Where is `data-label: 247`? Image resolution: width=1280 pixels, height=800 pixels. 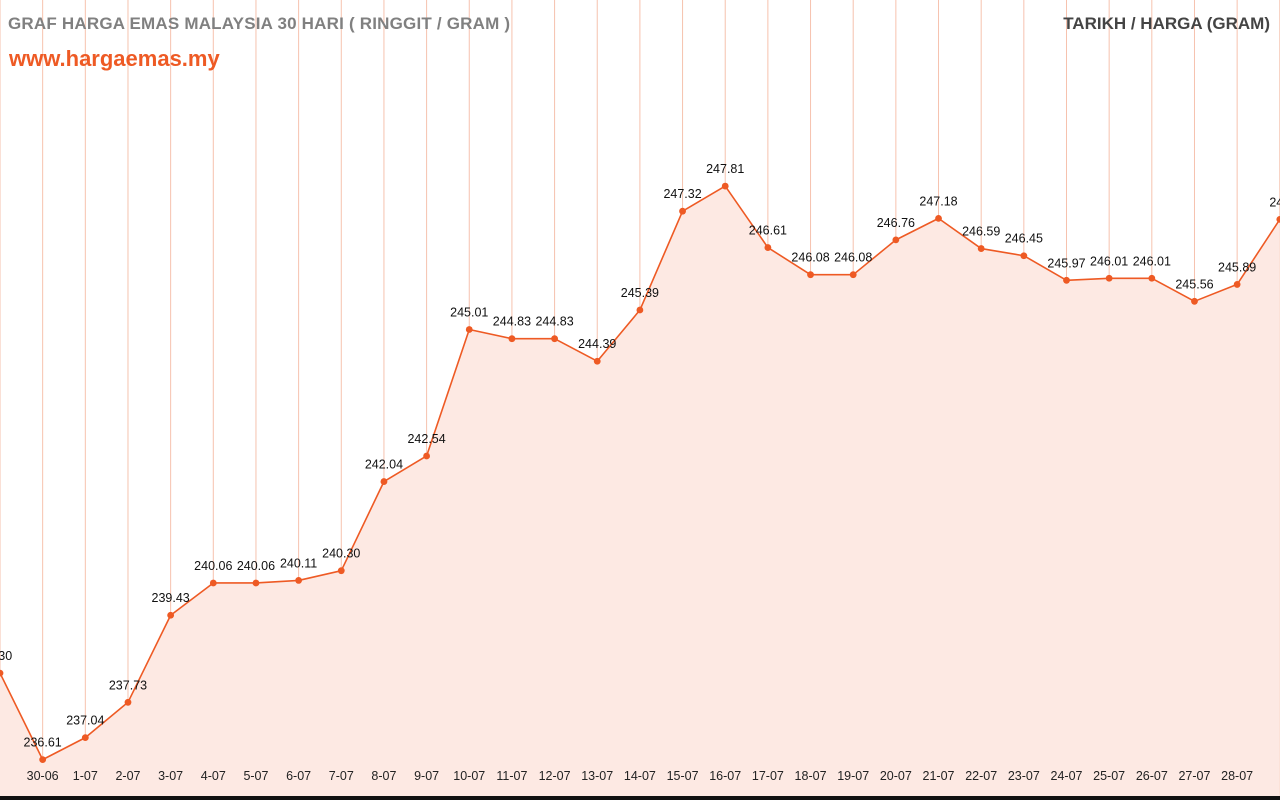 data-label: 247 is located at coordinates (1274, 202).